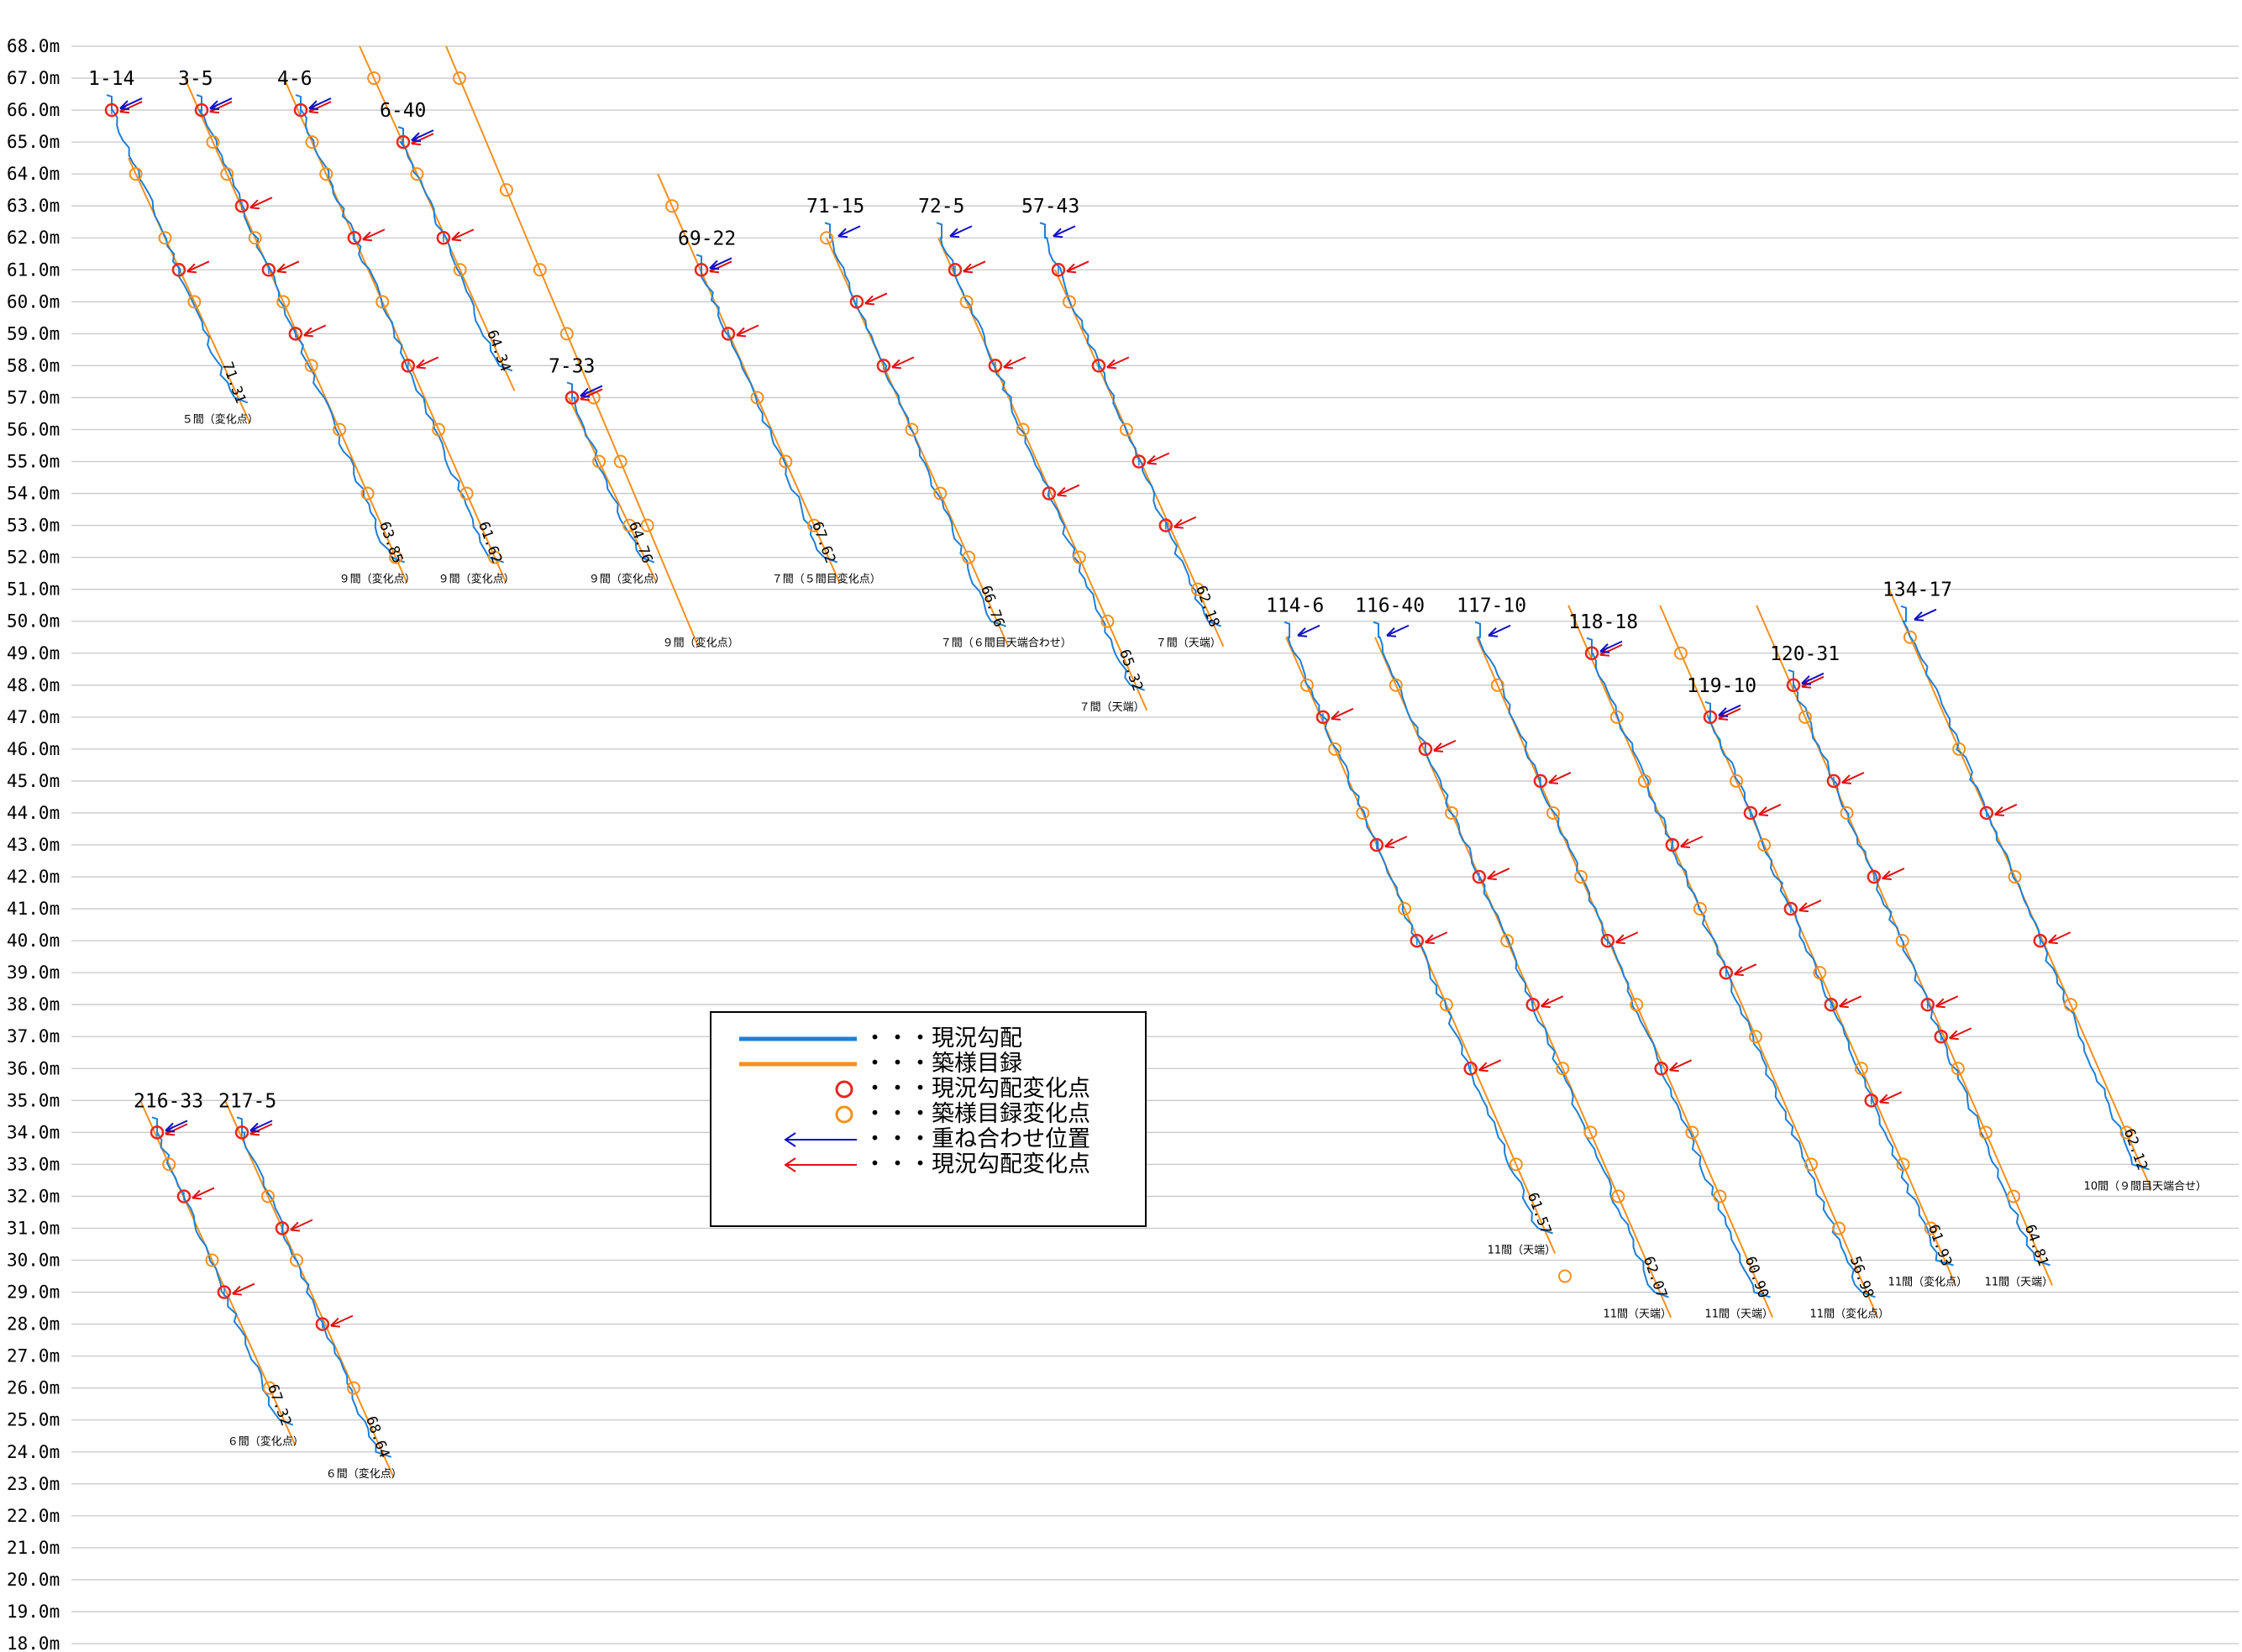 Image resolution: width=2242 pixels, height=1652 pixels. Describe the element at coordinates (33, 941) in the screenshot. I see `y-tick-label: 40.0m` at that location.